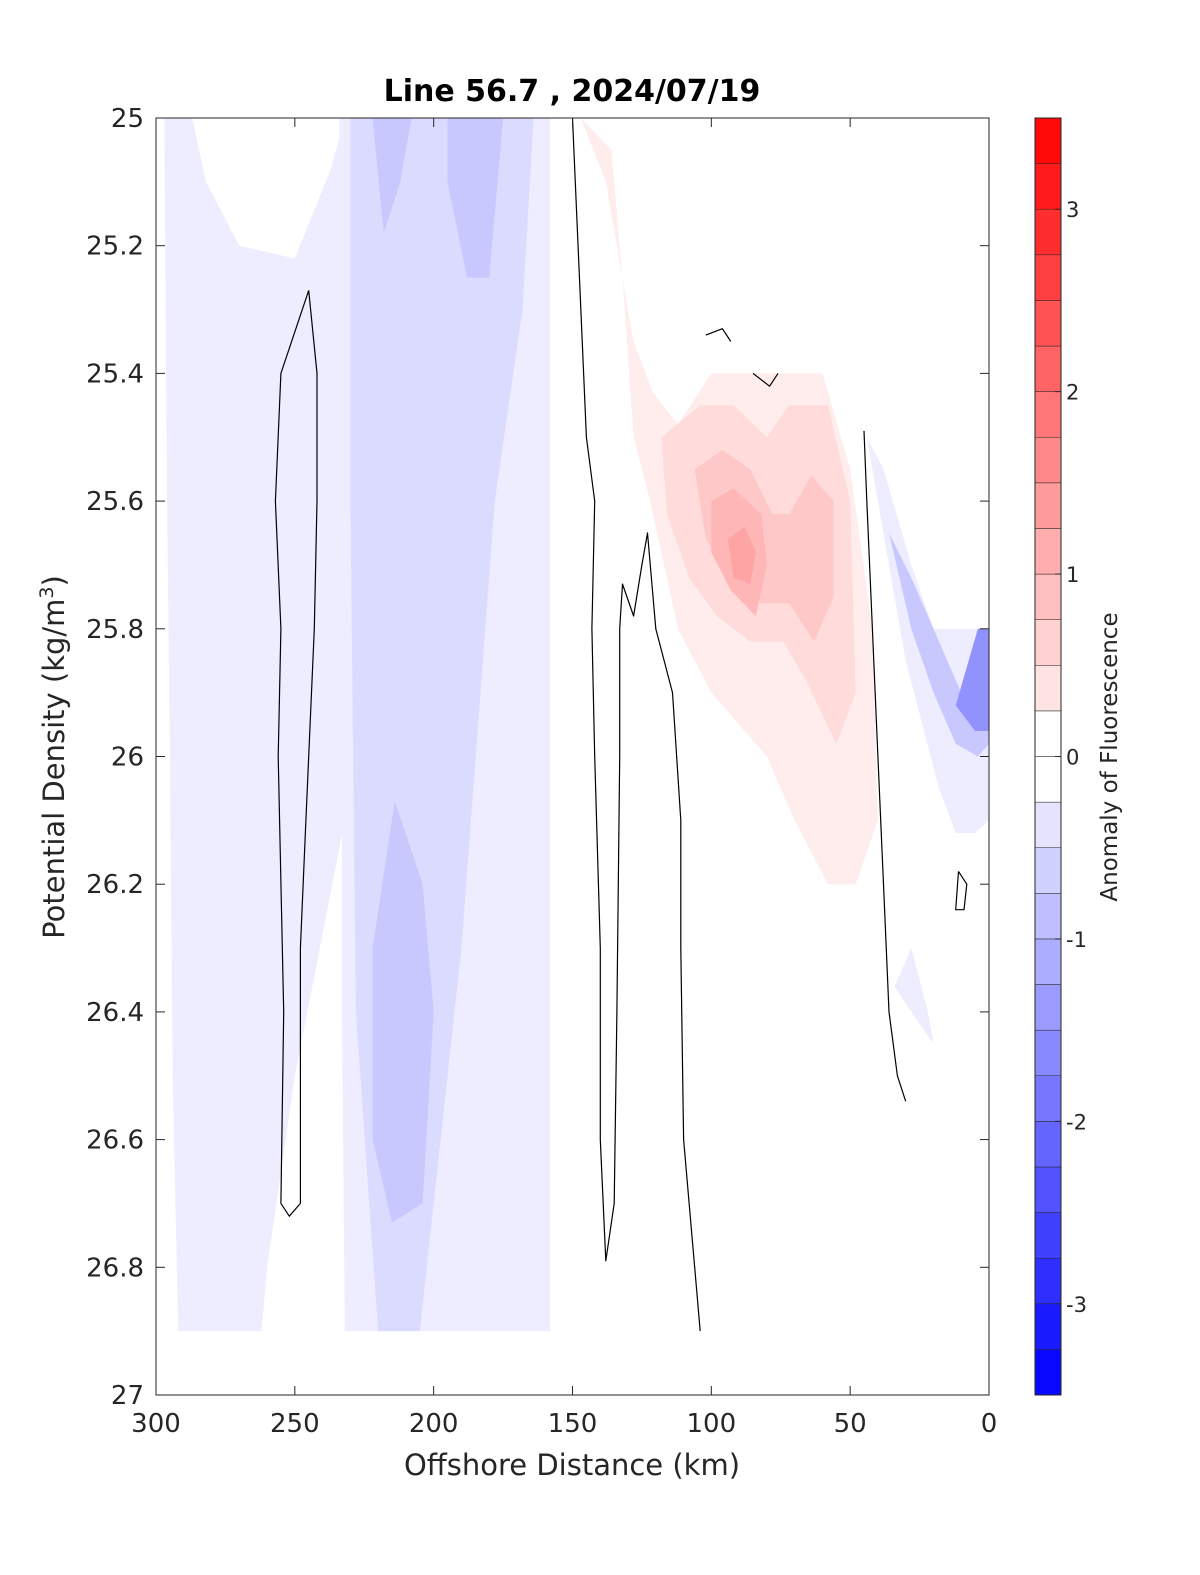 This screenshot has width=1200, height=1575. What do you see at coordinates (403, 1012) in the screenshot?
I see `region-central-core-bottom` at bounding box center [403, 1012].